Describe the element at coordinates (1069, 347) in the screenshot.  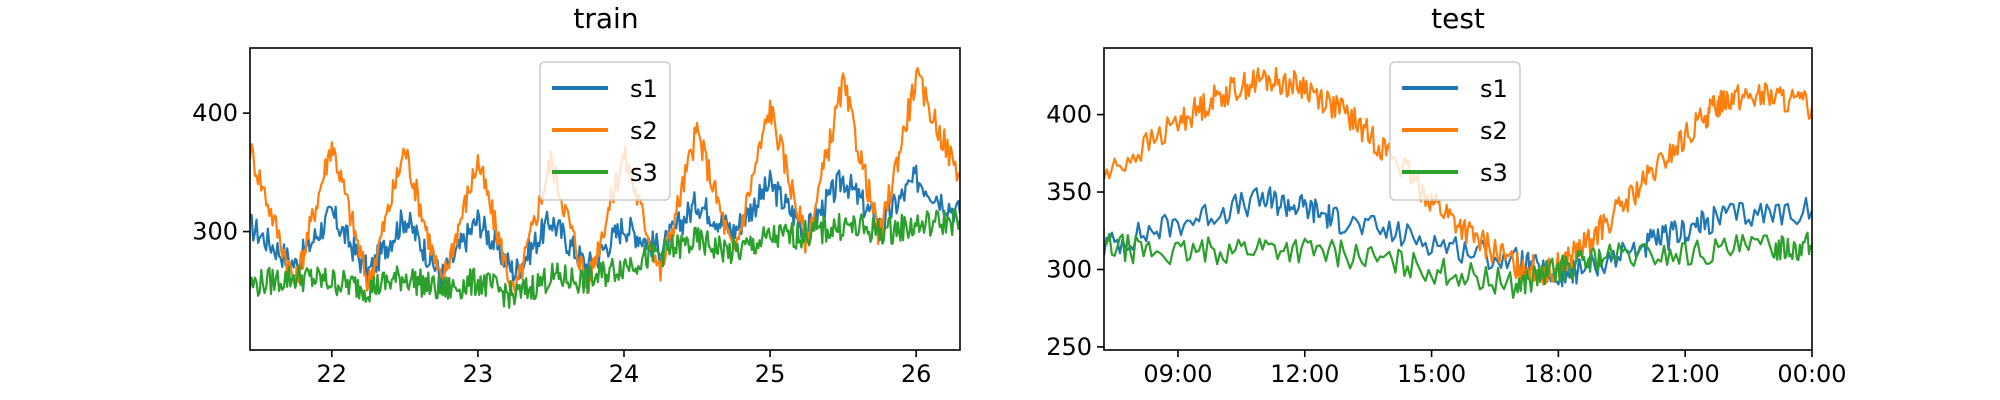
I see `y-tick-label: 250` at that location.